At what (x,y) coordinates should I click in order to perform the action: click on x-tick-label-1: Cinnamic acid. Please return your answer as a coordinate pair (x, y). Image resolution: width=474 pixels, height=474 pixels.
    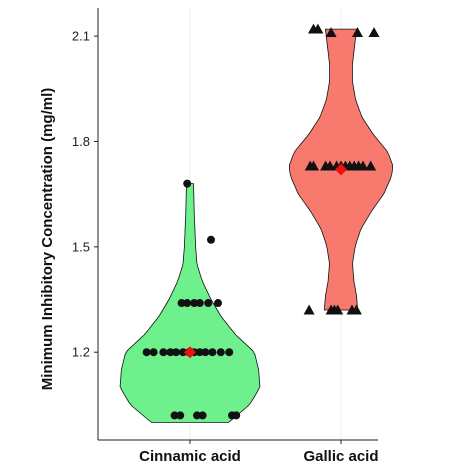
    Looking at the image, I should click on (190, 456).